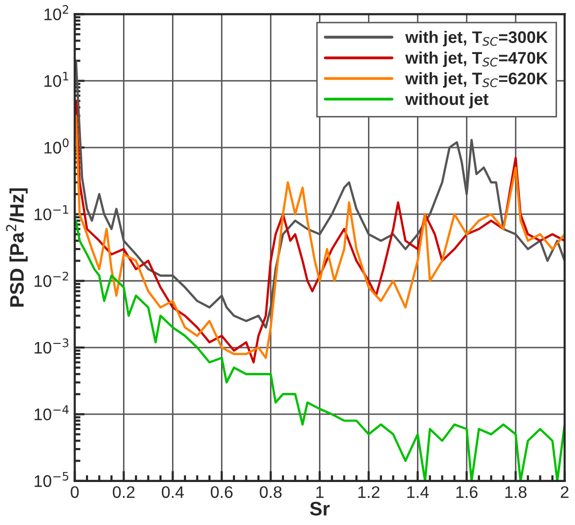 Image resolution: width=575 pixels, height=525 pixels. What do you see at coordinates (320, 509) in the screenshot?
I see `x-axis-title: Sr` at bounding box center [320, 509].